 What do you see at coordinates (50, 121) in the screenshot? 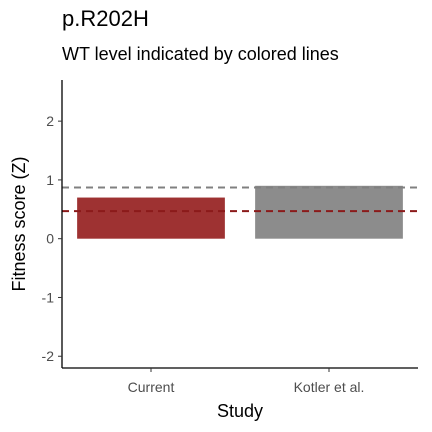
I see `y-tick-label: 2` at bounding box center [50, 121].